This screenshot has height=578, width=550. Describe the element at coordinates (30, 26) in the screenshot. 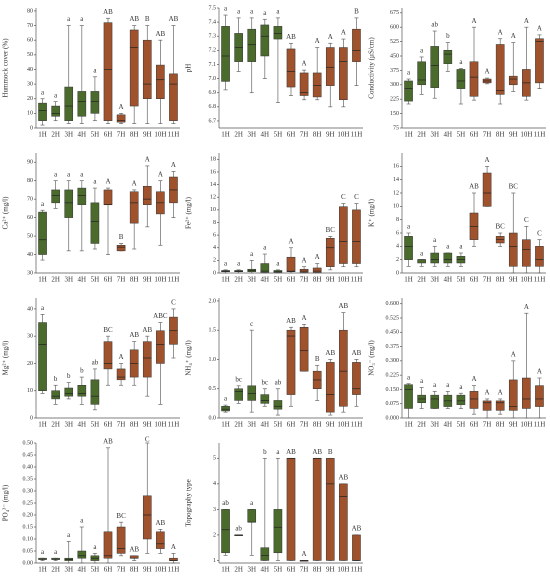

I see `y-tick-label: 70` at that location.